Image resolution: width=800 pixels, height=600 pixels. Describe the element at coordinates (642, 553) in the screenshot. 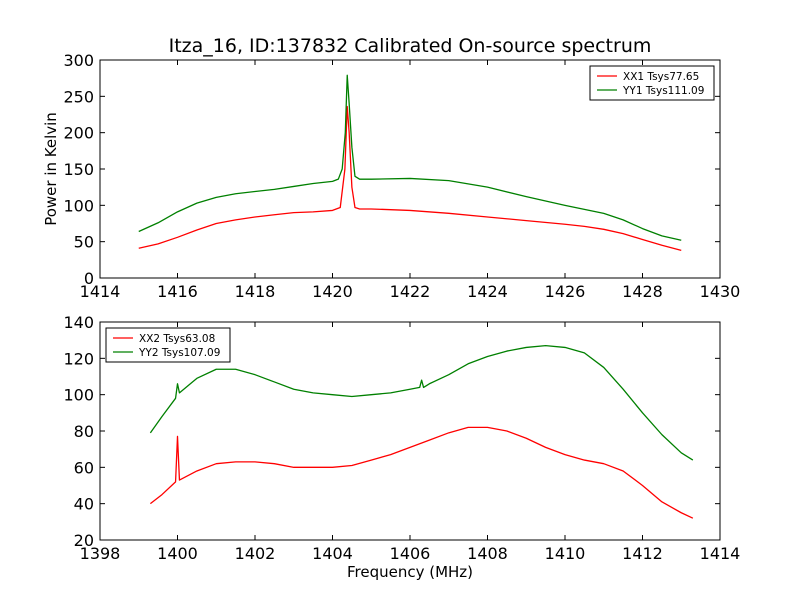

I see `x-tick-label: 1412` at that location.